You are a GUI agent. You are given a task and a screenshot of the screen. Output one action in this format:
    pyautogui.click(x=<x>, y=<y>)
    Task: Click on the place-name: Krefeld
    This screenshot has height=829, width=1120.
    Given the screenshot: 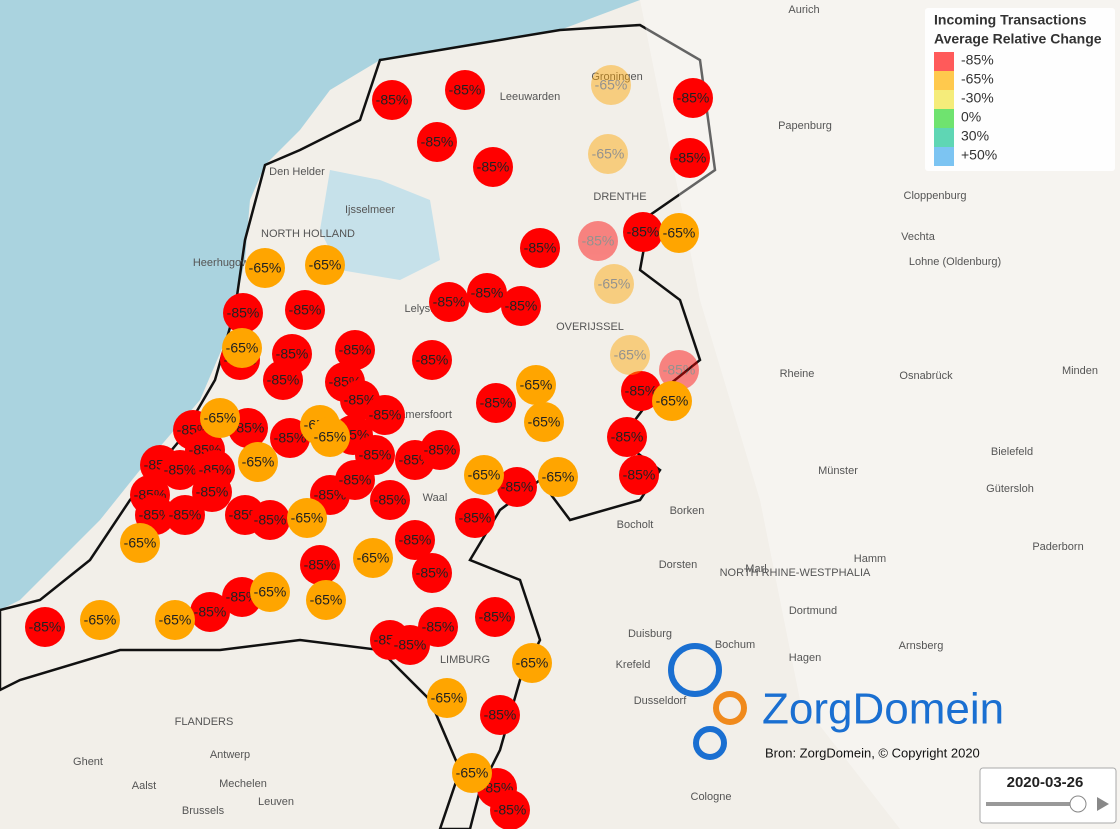 What is the action you would take?
    pyautogui.click(x=633, y=665)
    